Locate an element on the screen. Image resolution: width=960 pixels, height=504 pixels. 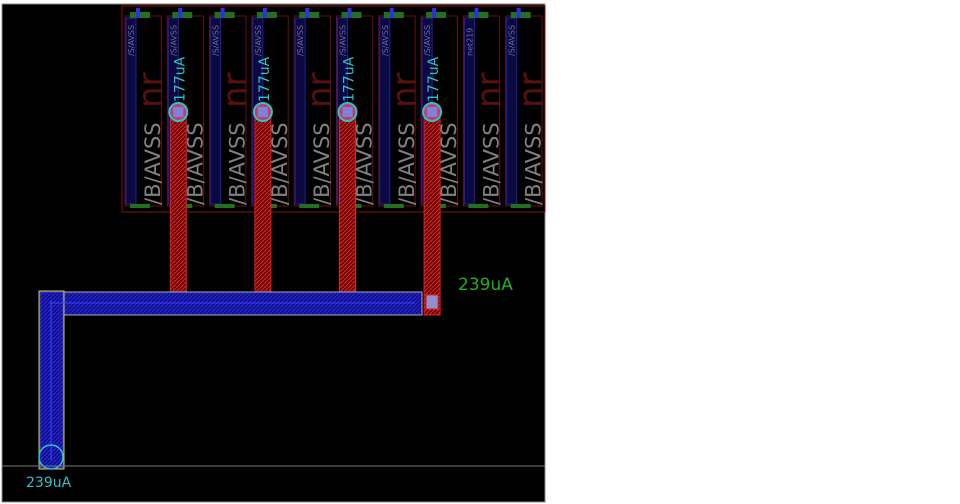
device-column: net219/B/AVSS nr is located at coordinates (485, 108).